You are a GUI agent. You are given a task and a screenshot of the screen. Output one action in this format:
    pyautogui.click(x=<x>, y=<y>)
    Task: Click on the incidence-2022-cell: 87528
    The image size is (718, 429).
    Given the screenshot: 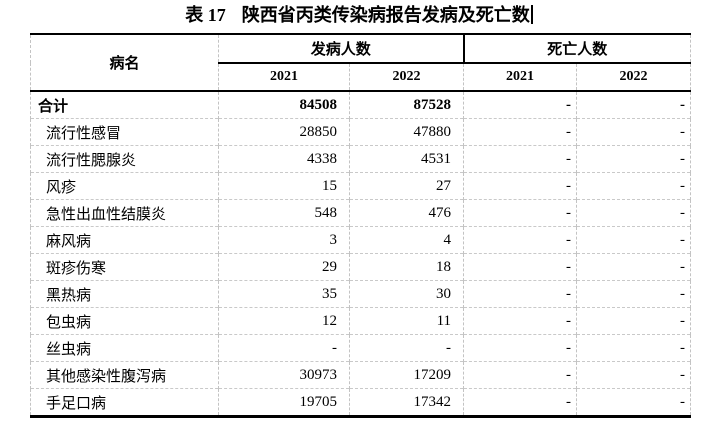 What is the action you would take?
    pyautogui.click(x=406, y=105)
    